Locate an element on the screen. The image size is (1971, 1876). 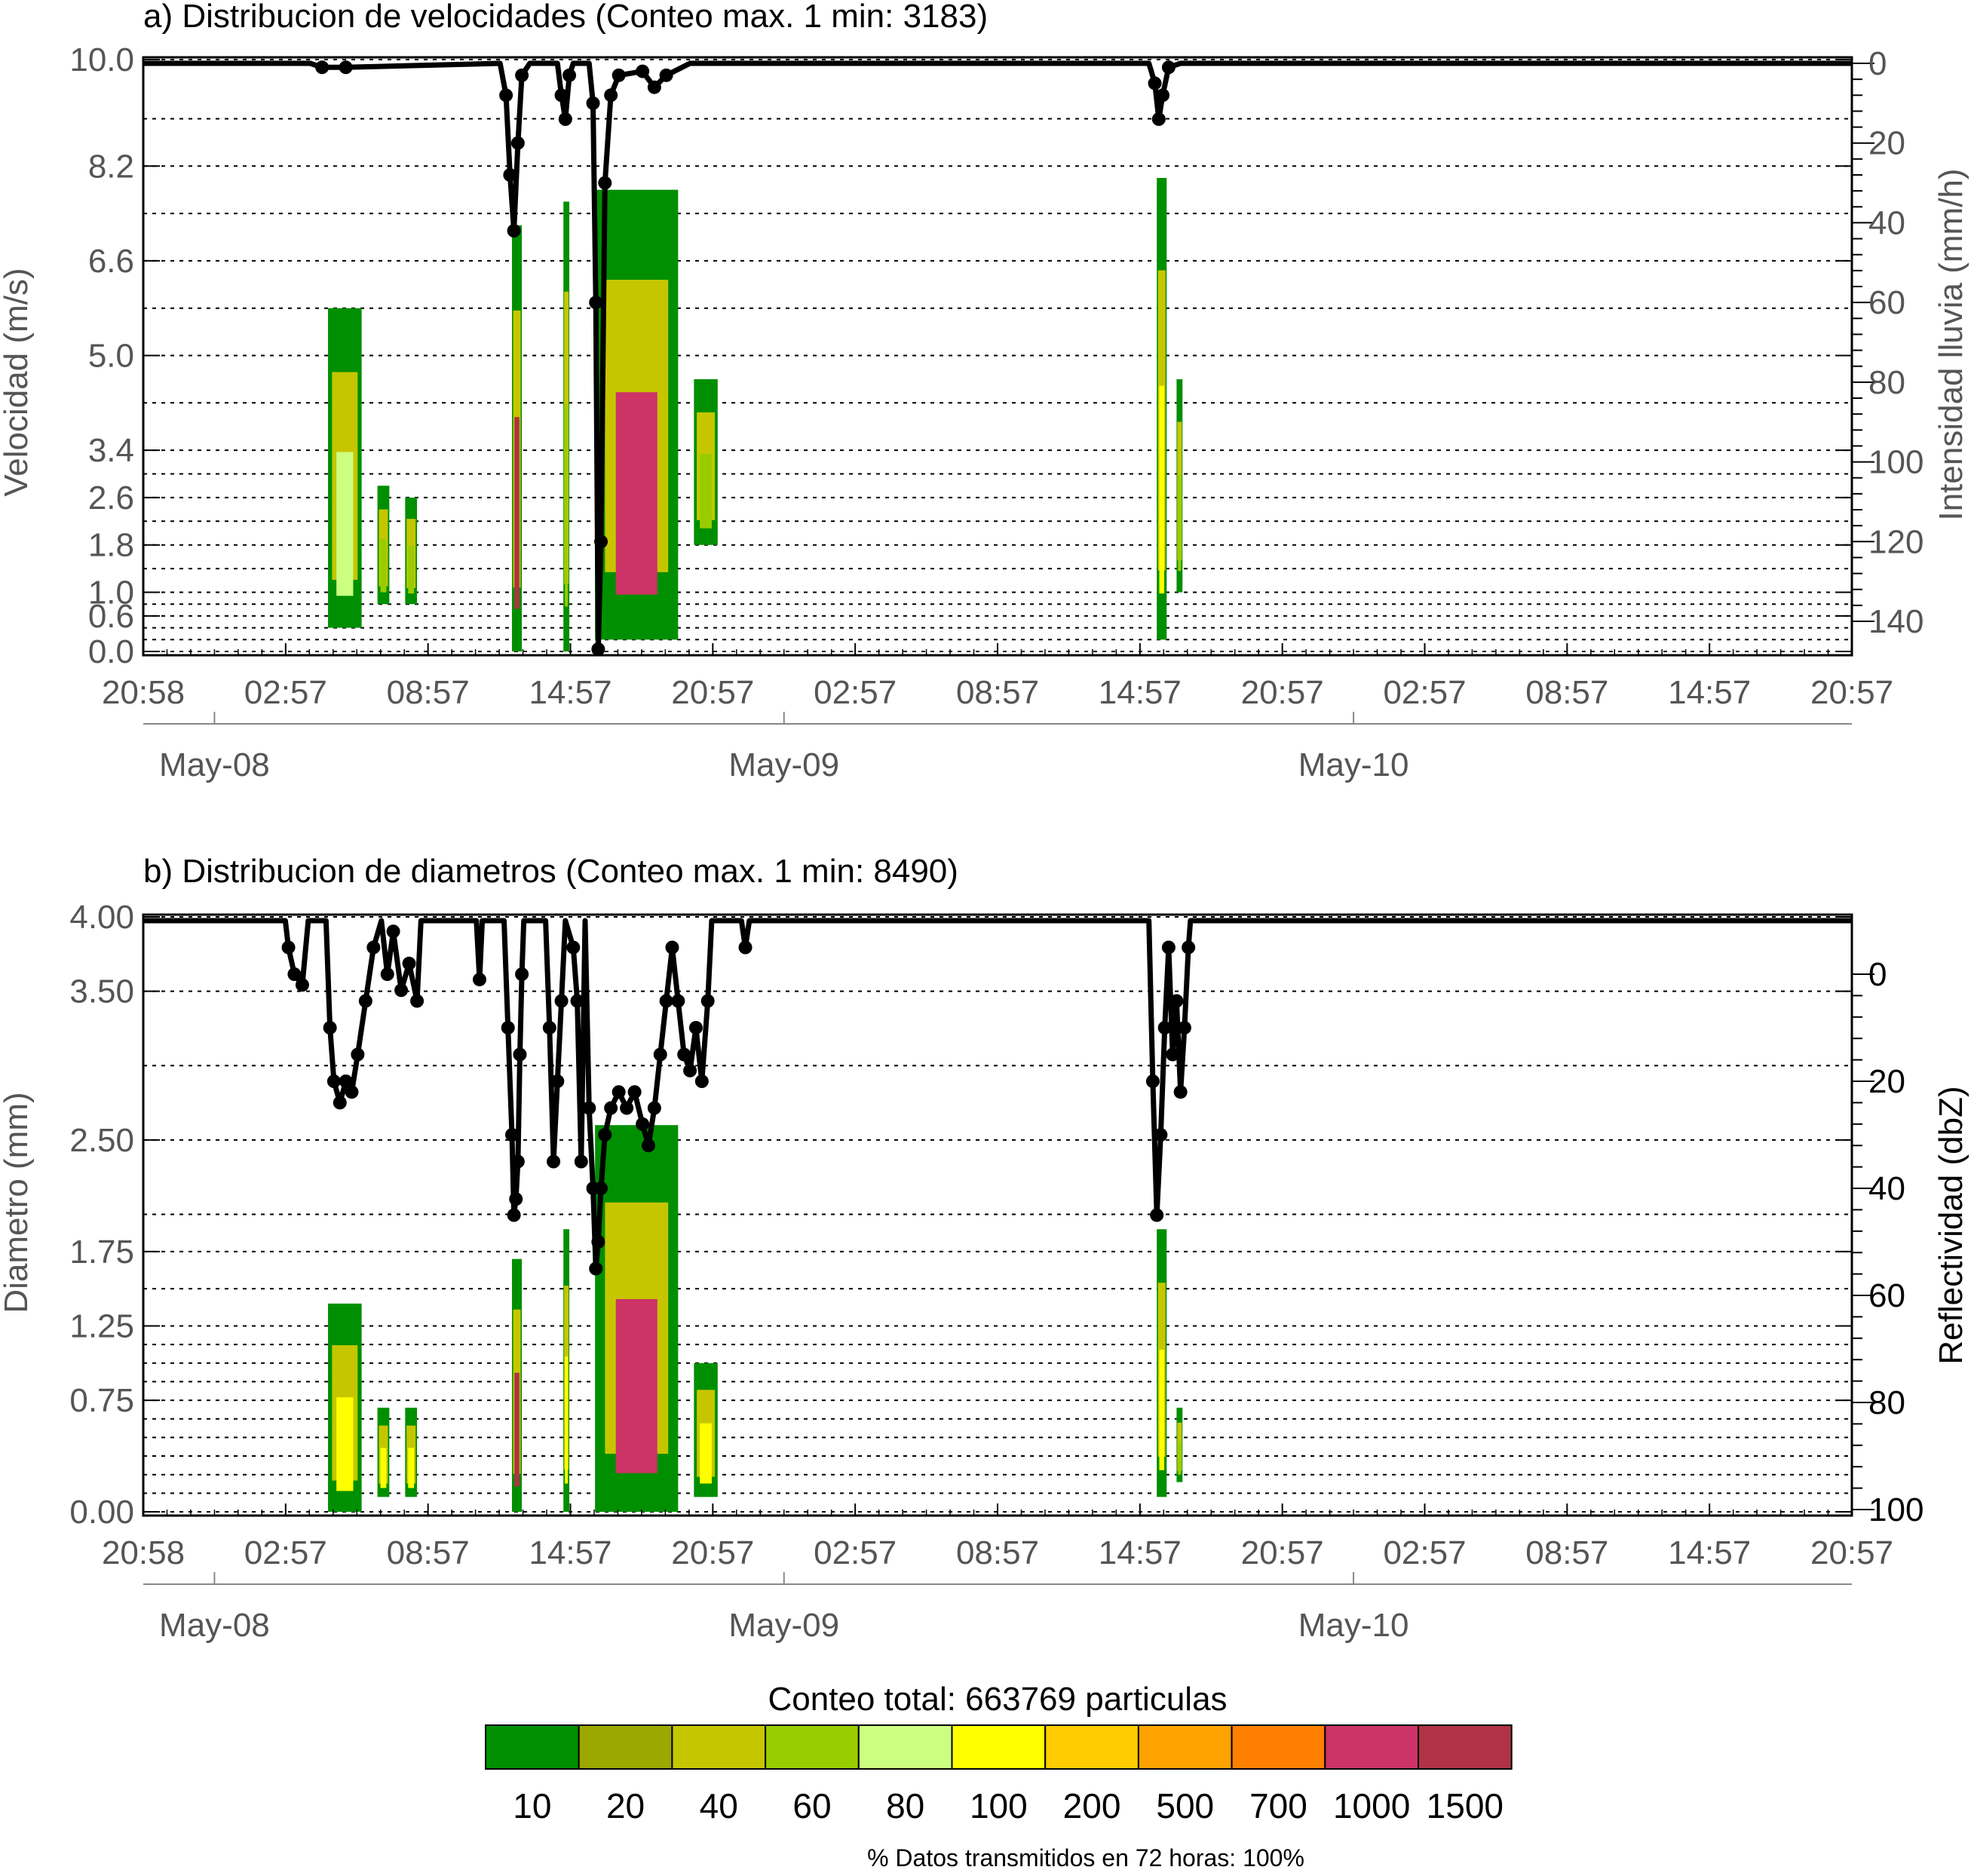
colorbar-title: Conteo total: 663769 particulas is located at coordinates (998, 1699).